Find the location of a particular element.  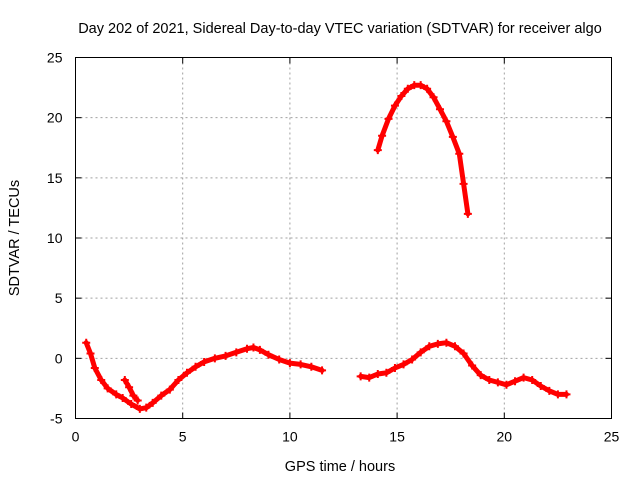

y-tick-label: 25 is located at coordinates (55, 58).